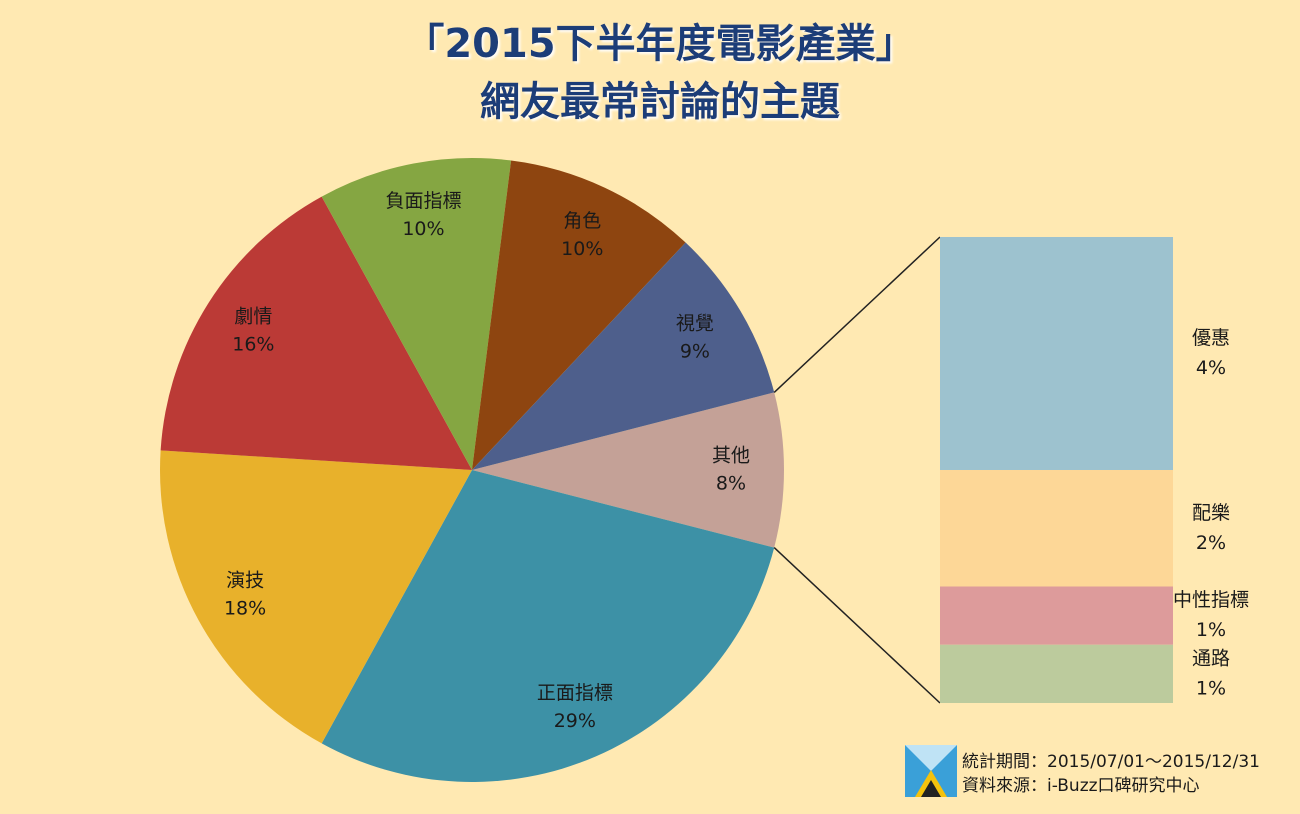 The width and height of the screenshot is (1300, 814). I want to click on source-note: 統計期間：2015/07/01～2015/12/31, so click(1111, 762).